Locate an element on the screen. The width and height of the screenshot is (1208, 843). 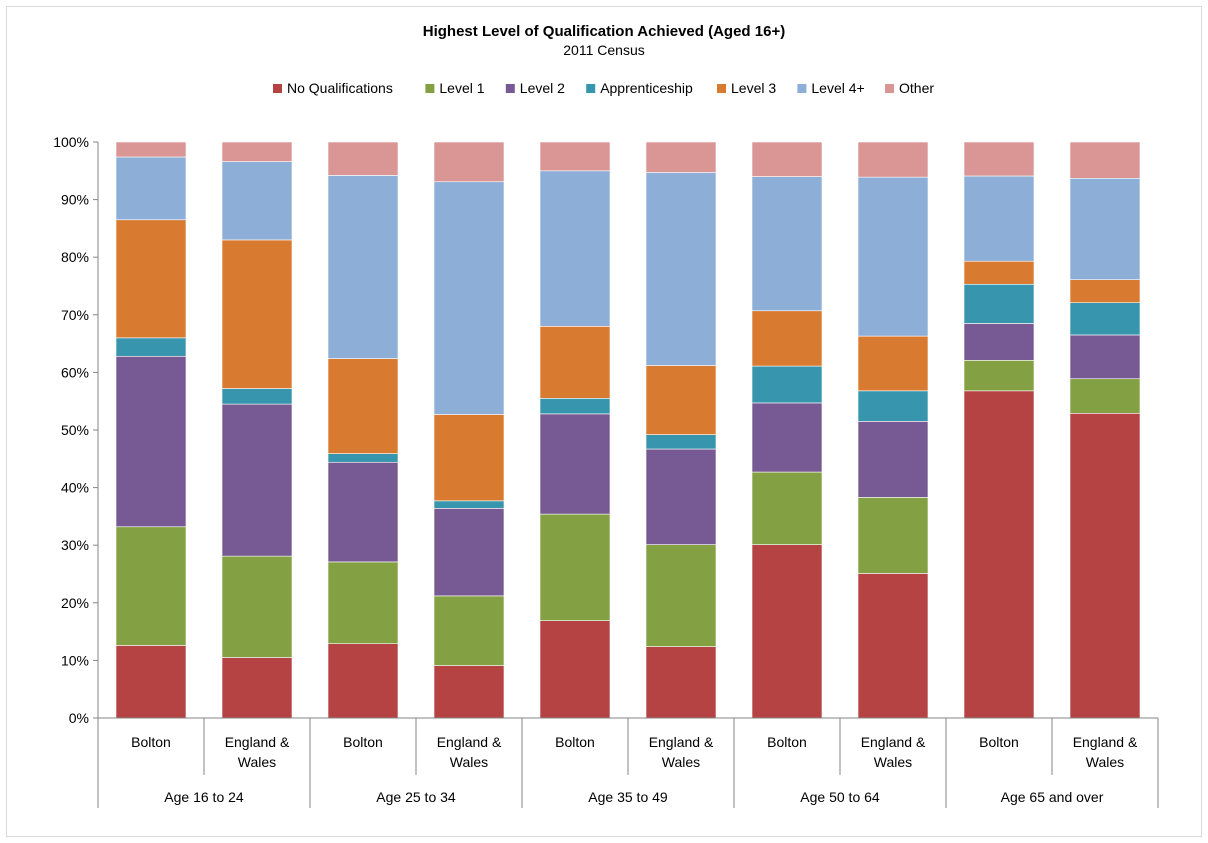
x-group-label: Age 35 to 49 is located at coordinates (628, 797).